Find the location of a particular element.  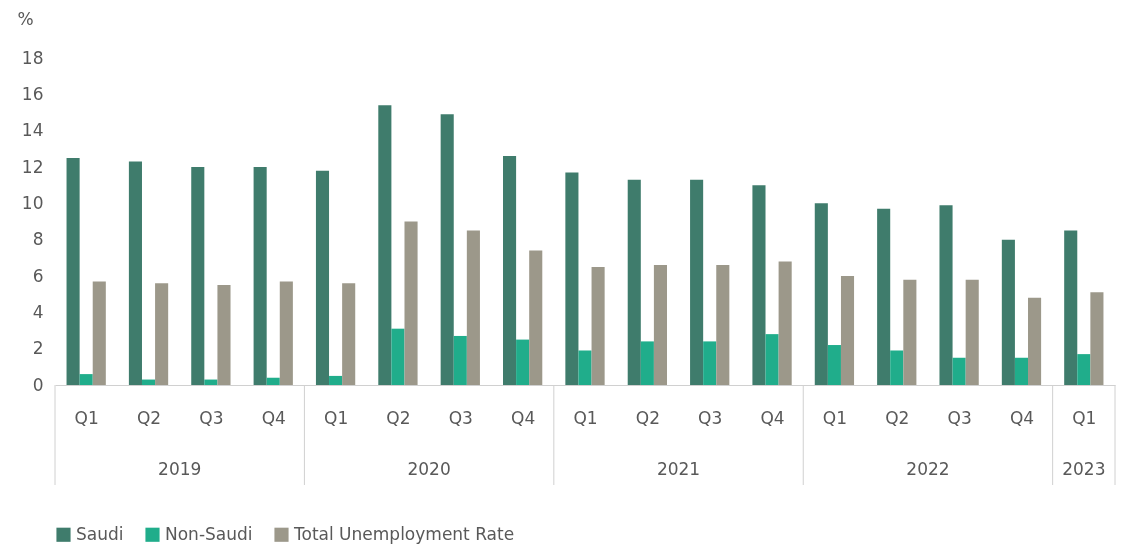

y-tick-label: 0 is located at coordinates (38, 384).